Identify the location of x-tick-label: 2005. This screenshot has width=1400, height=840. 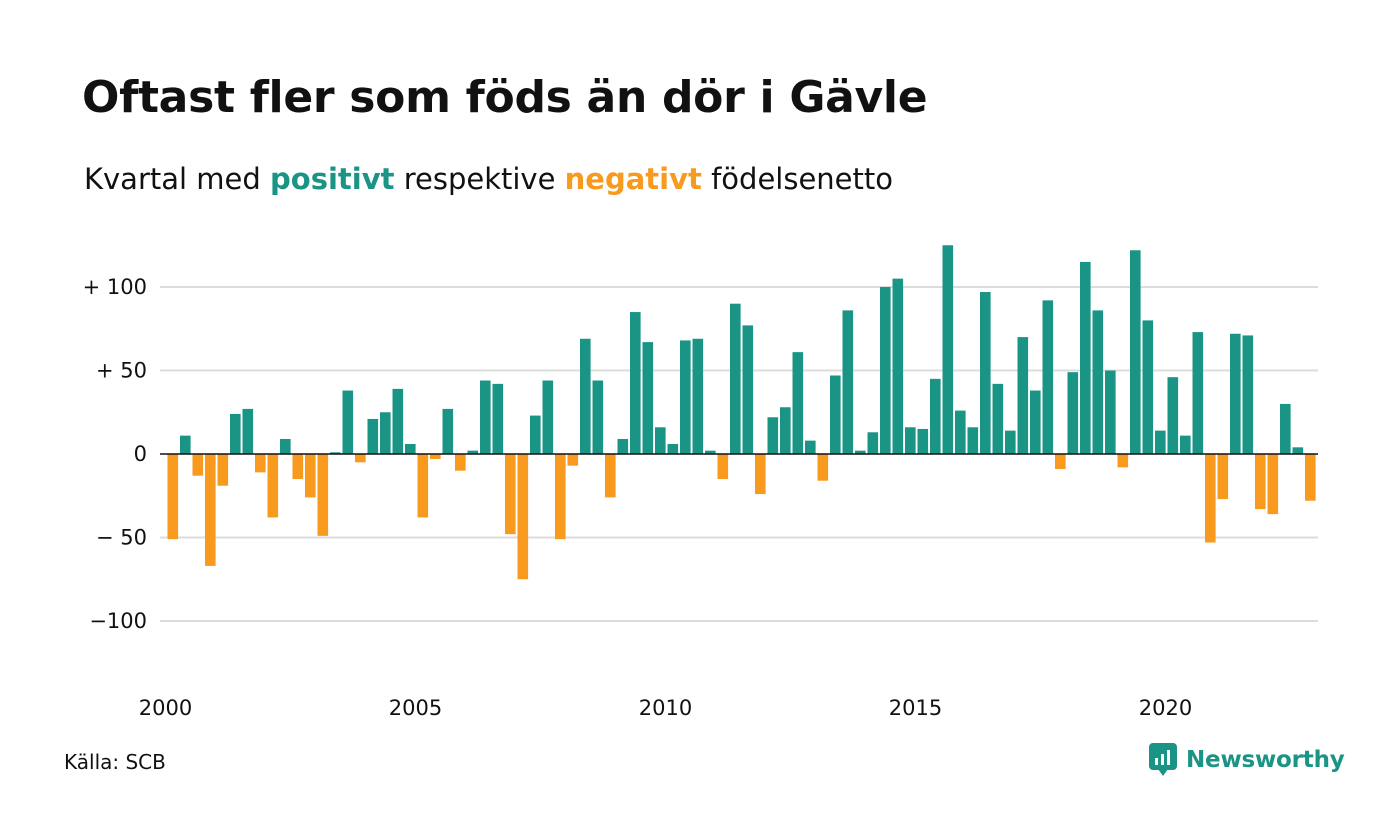
(415, 708).